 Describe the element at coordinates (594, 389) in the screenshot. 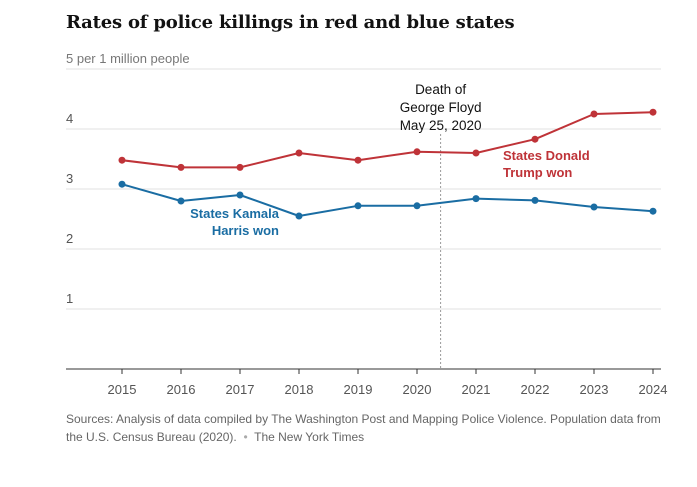

I see `x-tick-label-2023: 2023` at that location.